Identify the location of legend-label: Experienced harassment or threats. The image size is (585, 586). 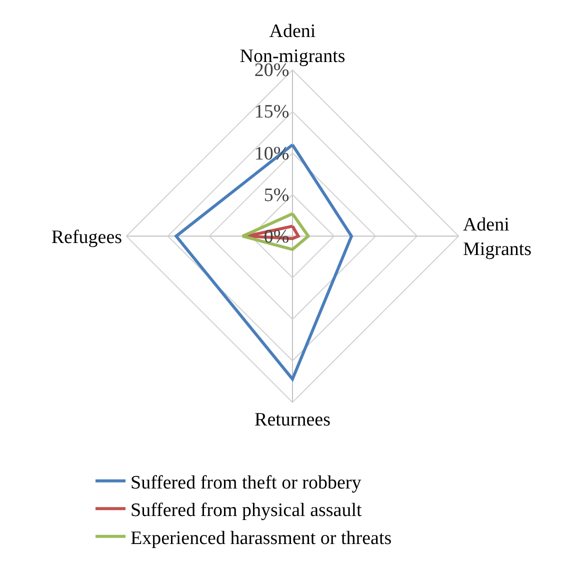
(261, 538).